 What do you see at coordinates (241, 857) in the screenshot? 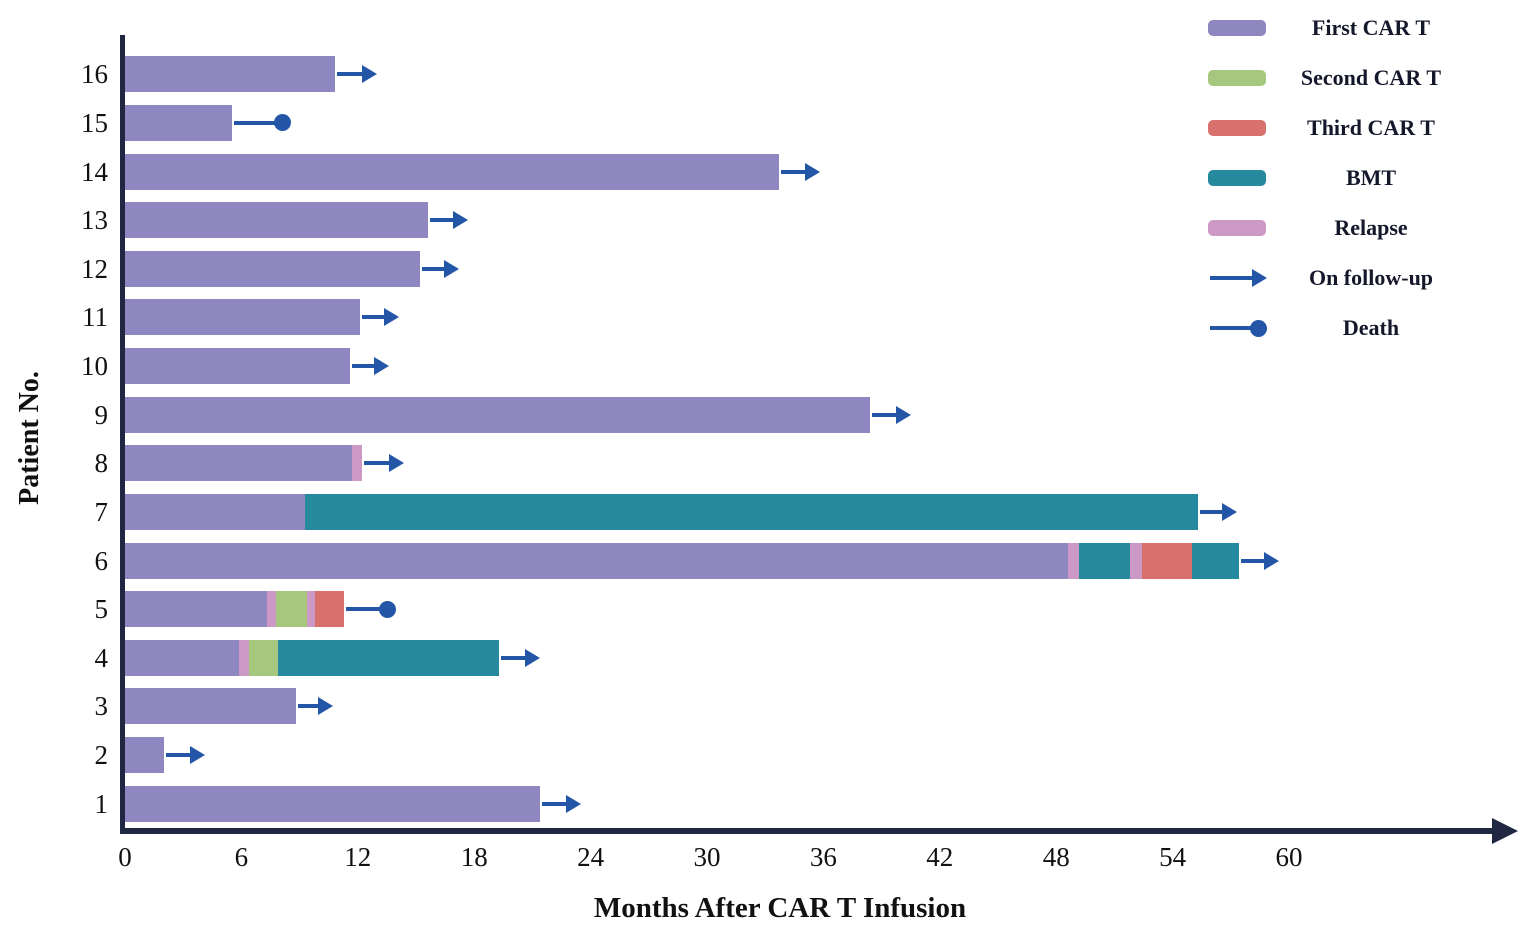
I see `x-tick-label: 6` at bounding box center [241, 857].